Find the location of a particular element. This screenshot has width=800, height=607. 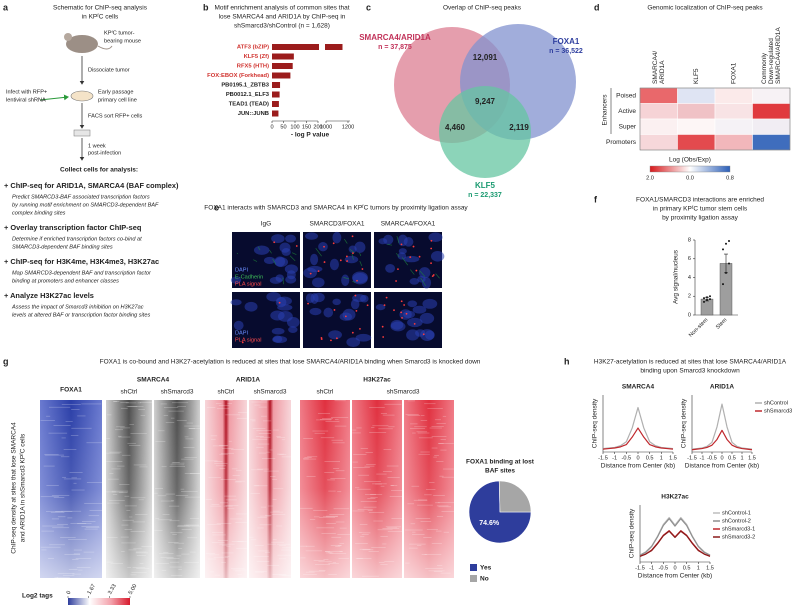

panel-label: d is located at coordinates (597, 7).